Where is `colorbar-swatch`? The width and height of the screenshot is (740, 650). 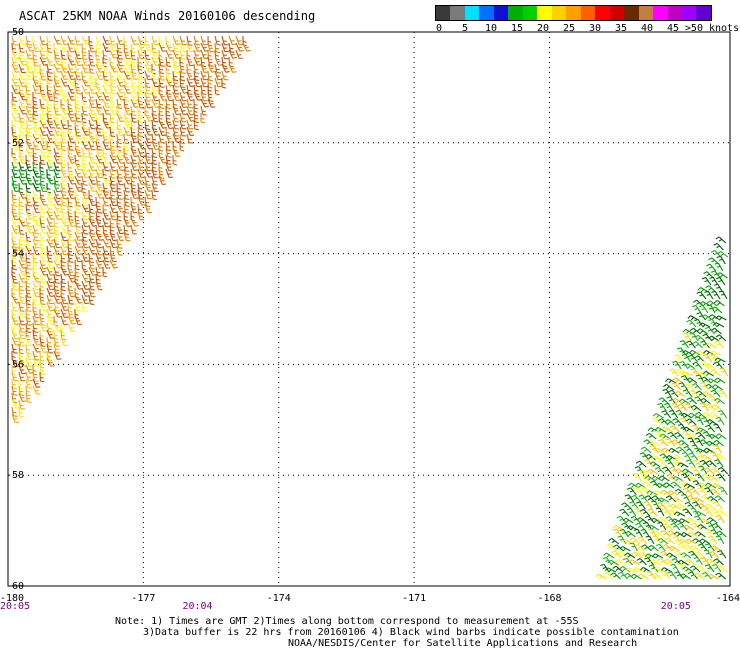
colorbar-swatch is located at coordinates (674, 13).